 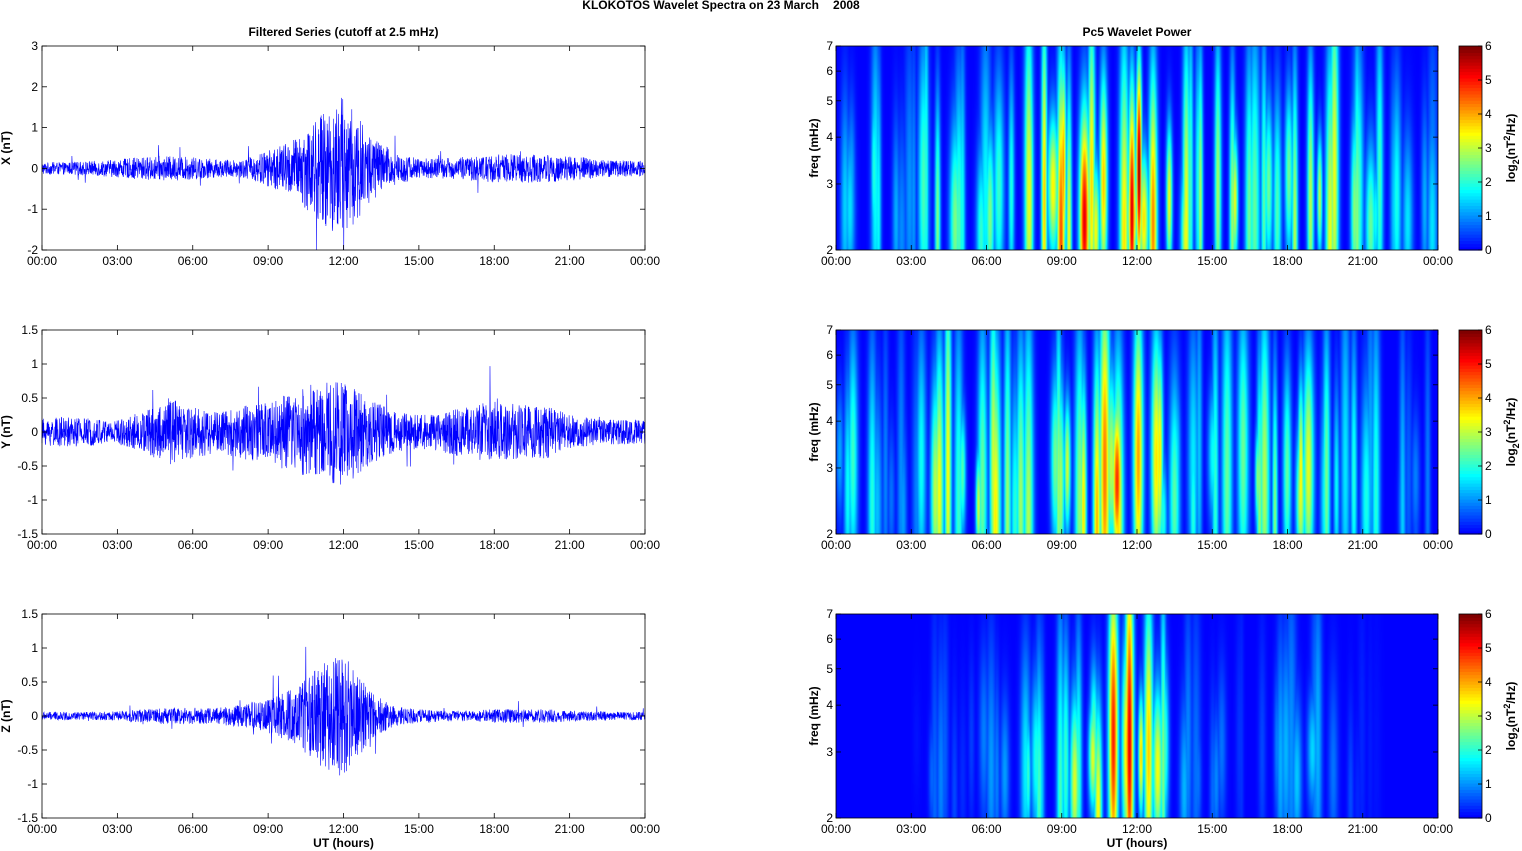 I want to click on figure-title: KLOKOTOS Wavelet Spectra on 23 March 2008, so click(x=721, y=6).